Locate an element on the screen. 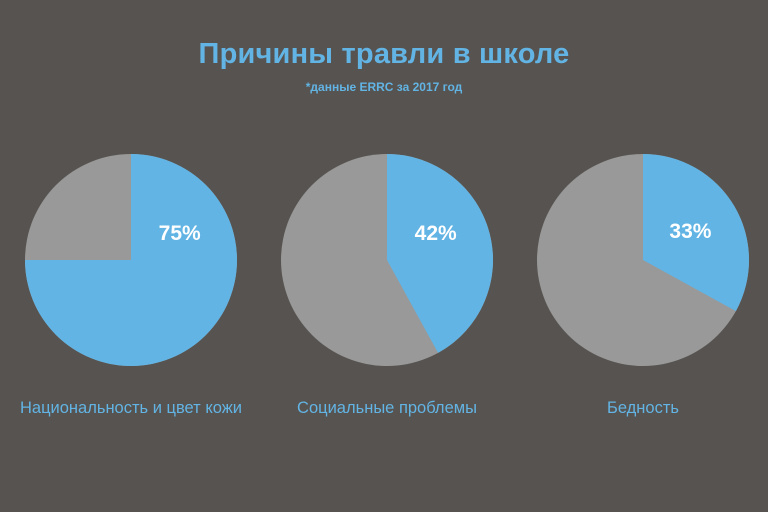 This screenshot has width=768, height=512. pie-value-label: 33% is located at coordinates (690, 231).